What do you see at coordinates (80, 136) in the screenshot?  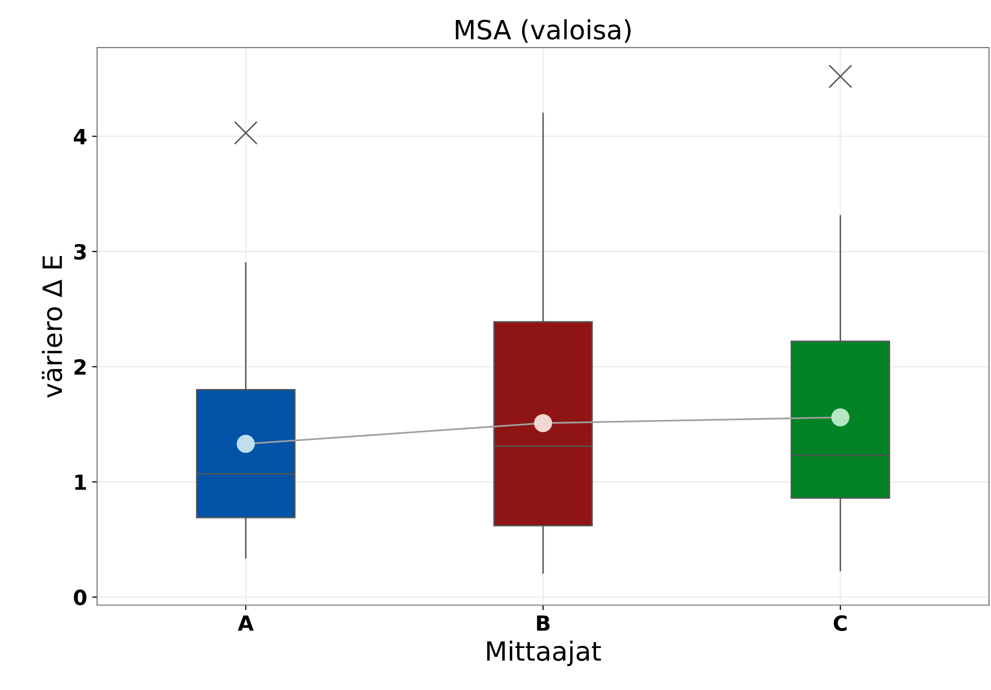 I see `y-tick-label: 4` at bounding box center [80, 136].